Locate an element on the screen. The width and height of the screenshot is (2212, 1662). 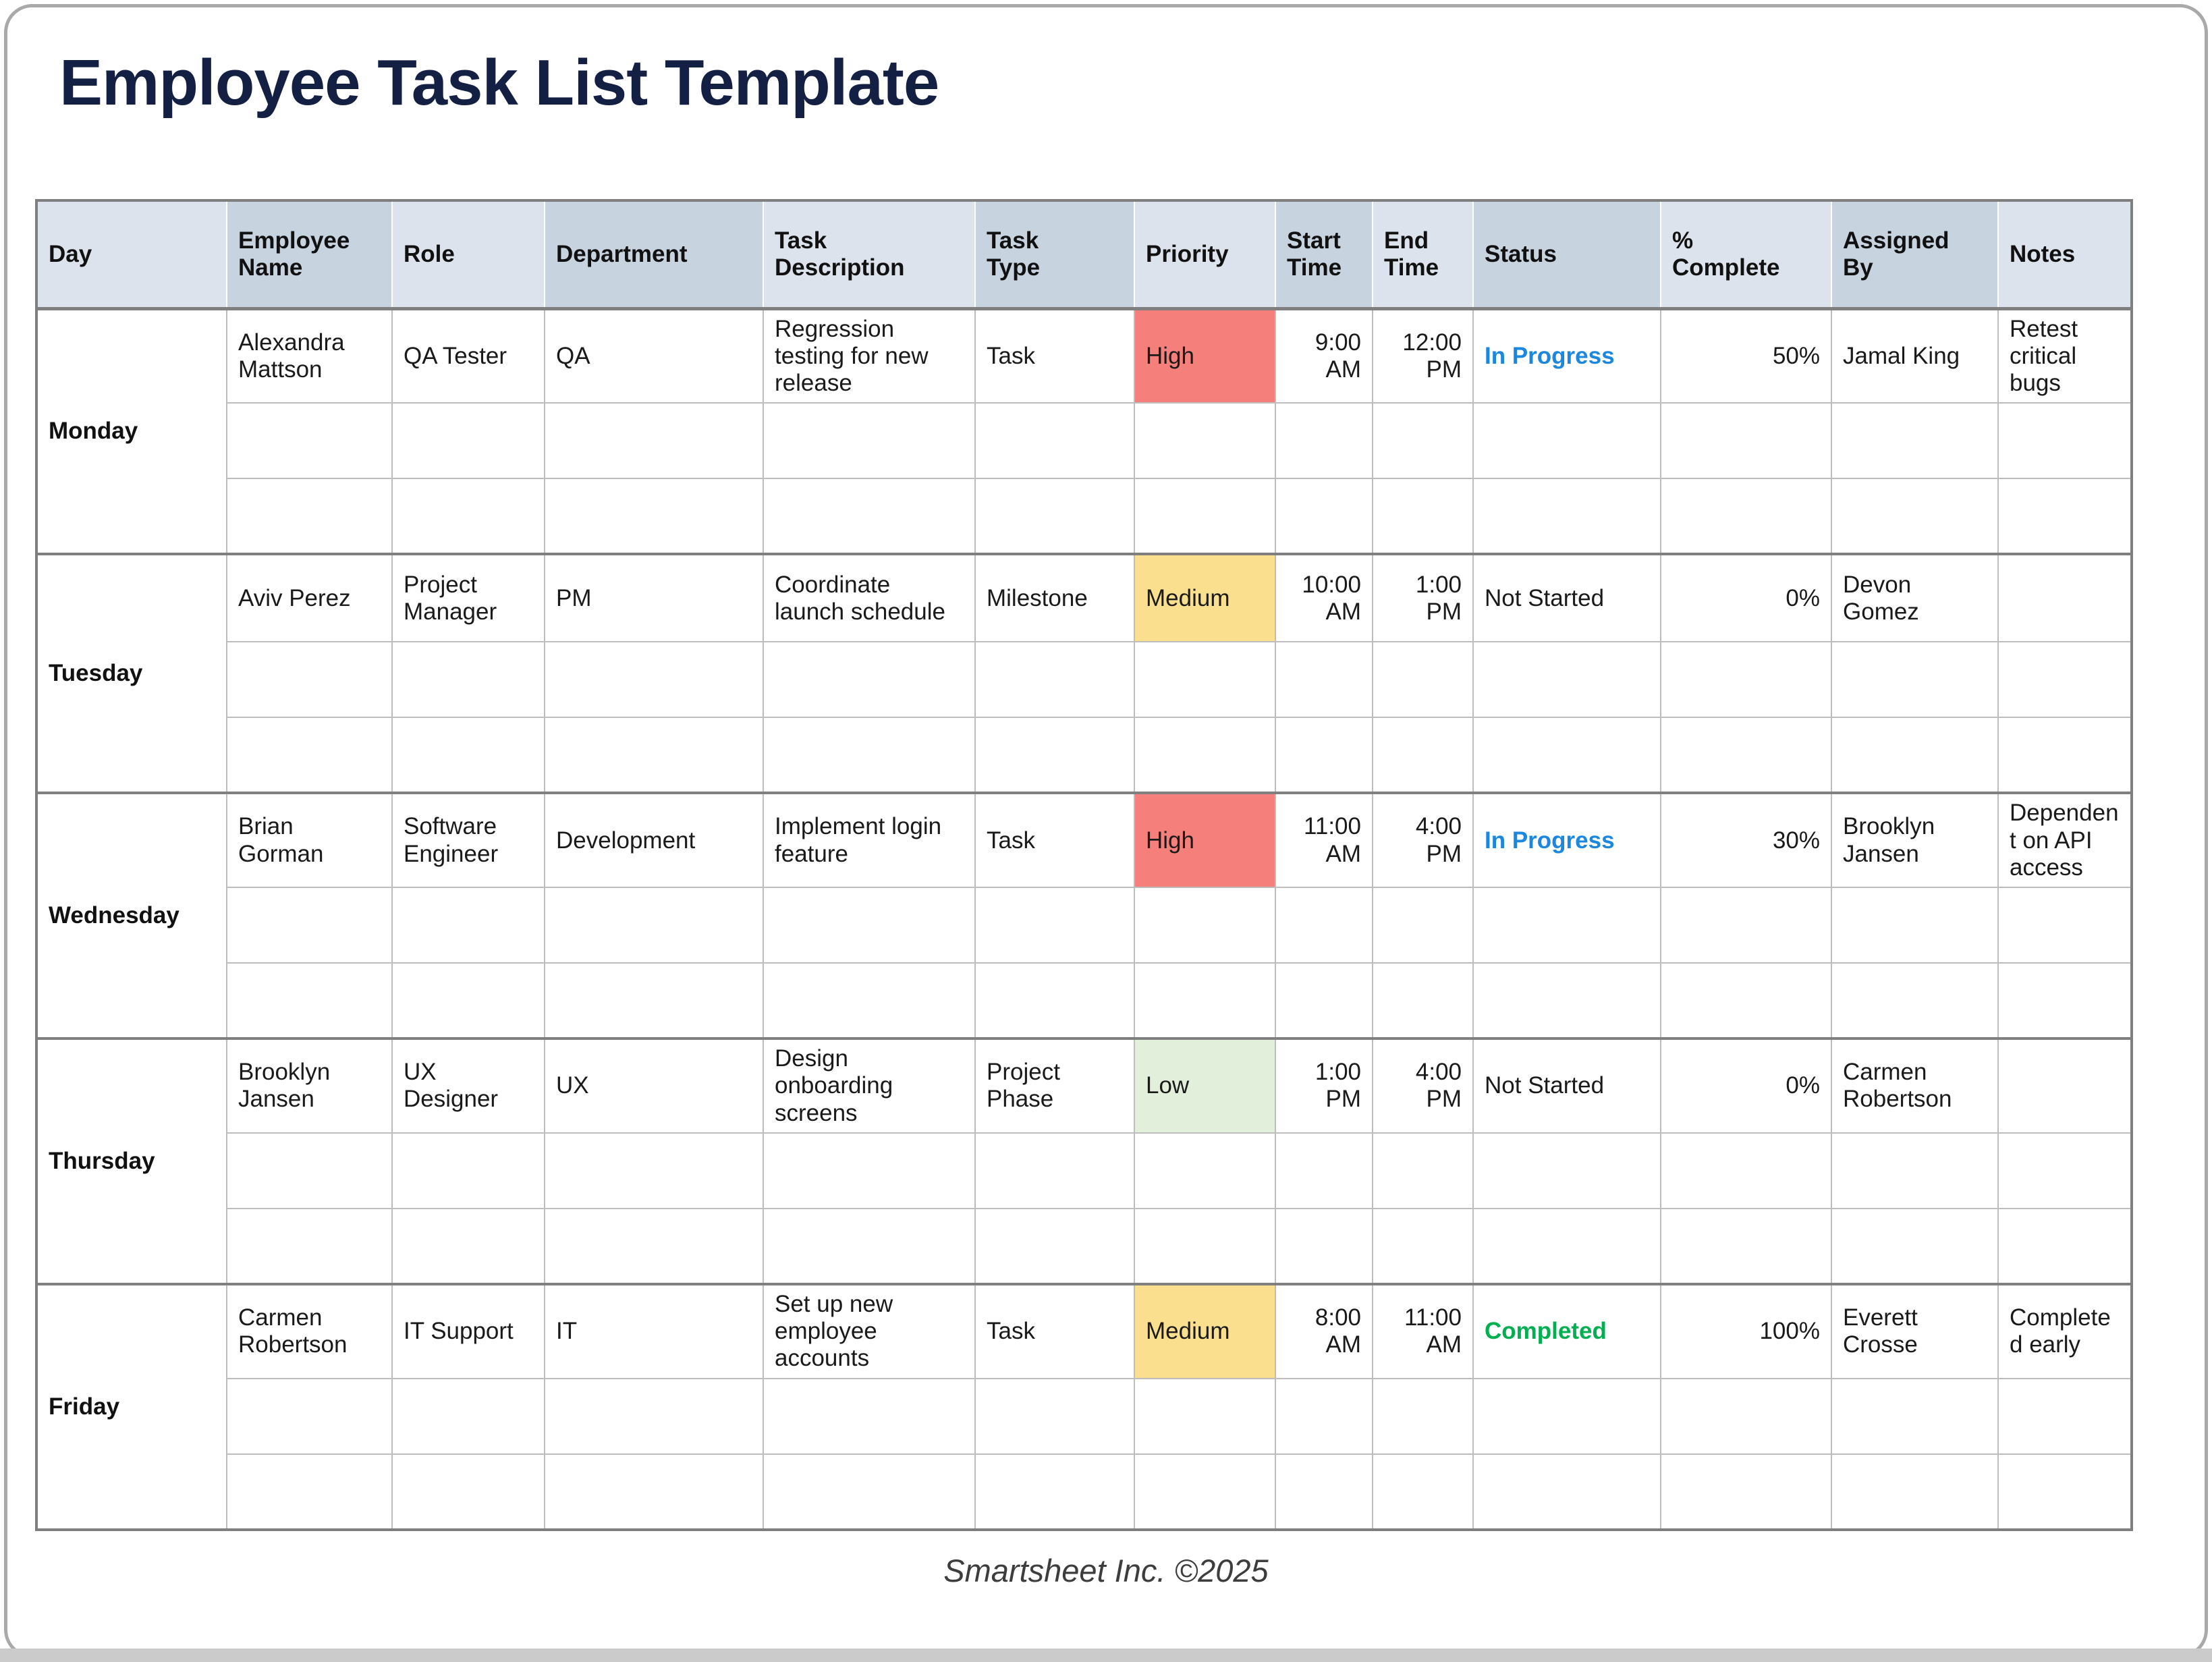
cell-role: Project Manager is located at coordinates (468, 598).